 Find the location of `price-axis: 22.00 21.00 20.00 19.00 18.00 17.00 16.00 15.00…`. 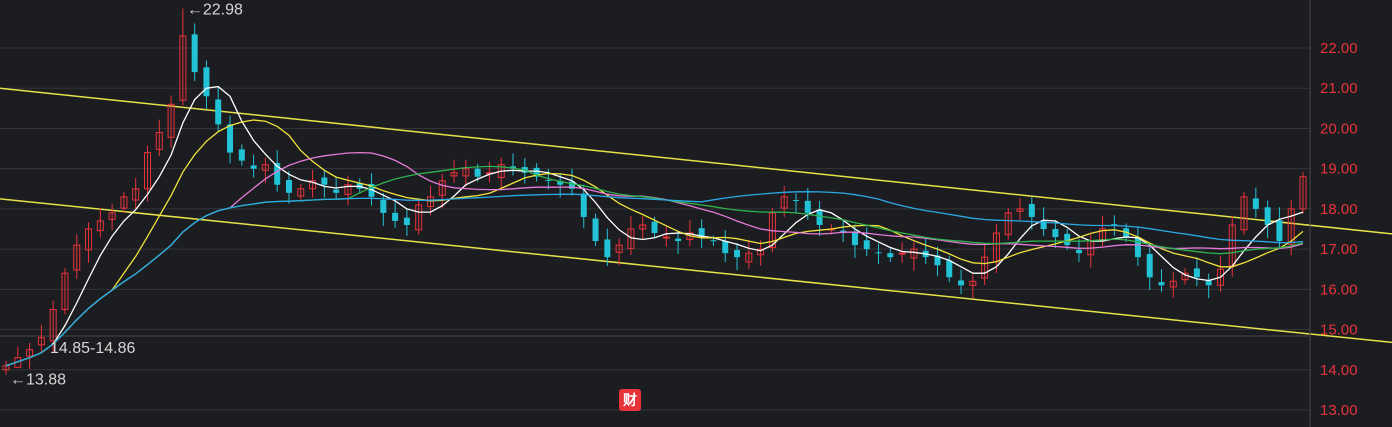

price-axis: 22.00 21.00 20.00 19.00 18.00 17.00 16.00 15.00… is located at coordinates (1333, 213).